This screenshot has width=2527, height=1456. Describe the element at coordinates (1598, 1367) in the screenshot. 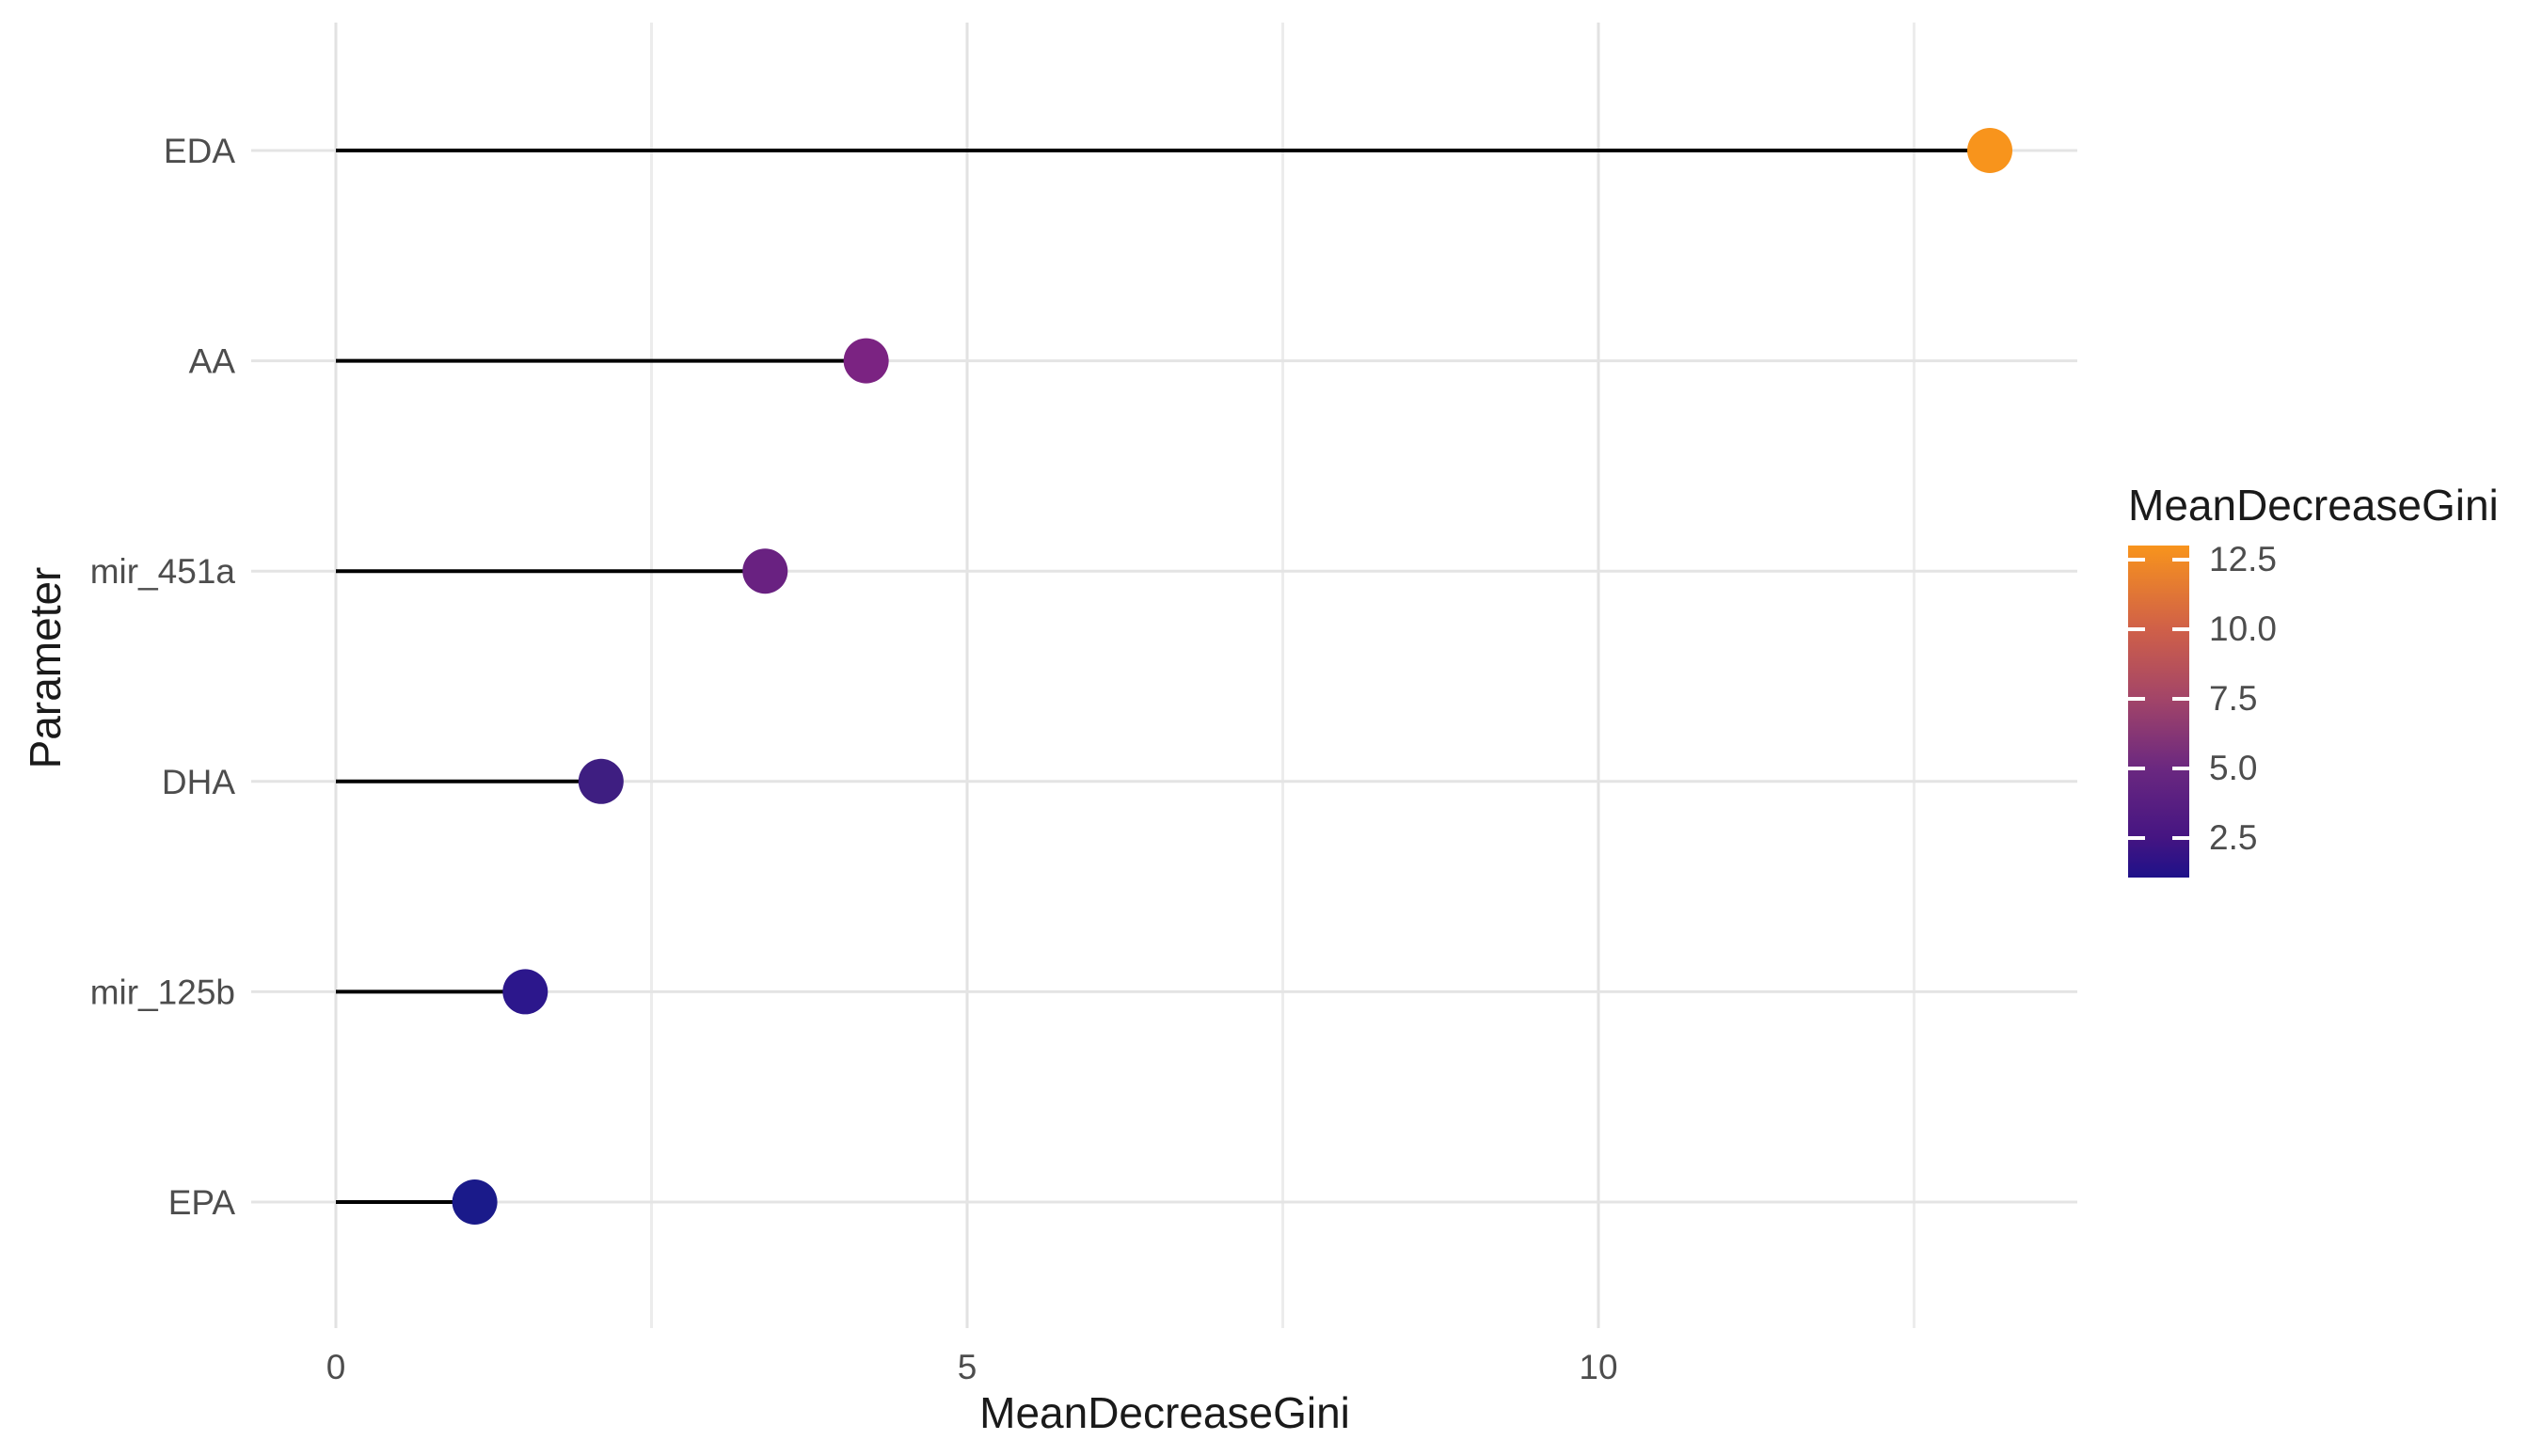

I see `x-tick-label: 10` at that location.